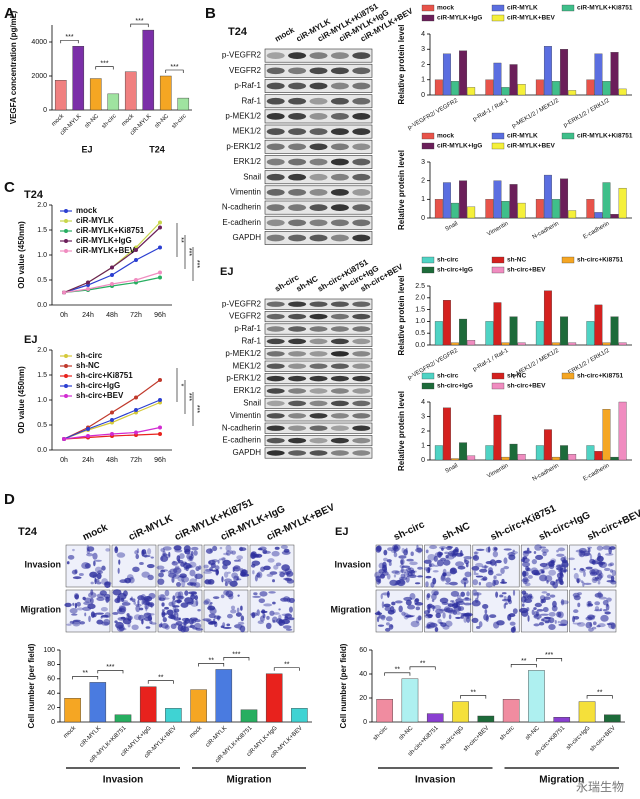  Describe the element at coordinates (188, 252) in the screenshot. I see `sig-label: ***` at that location.